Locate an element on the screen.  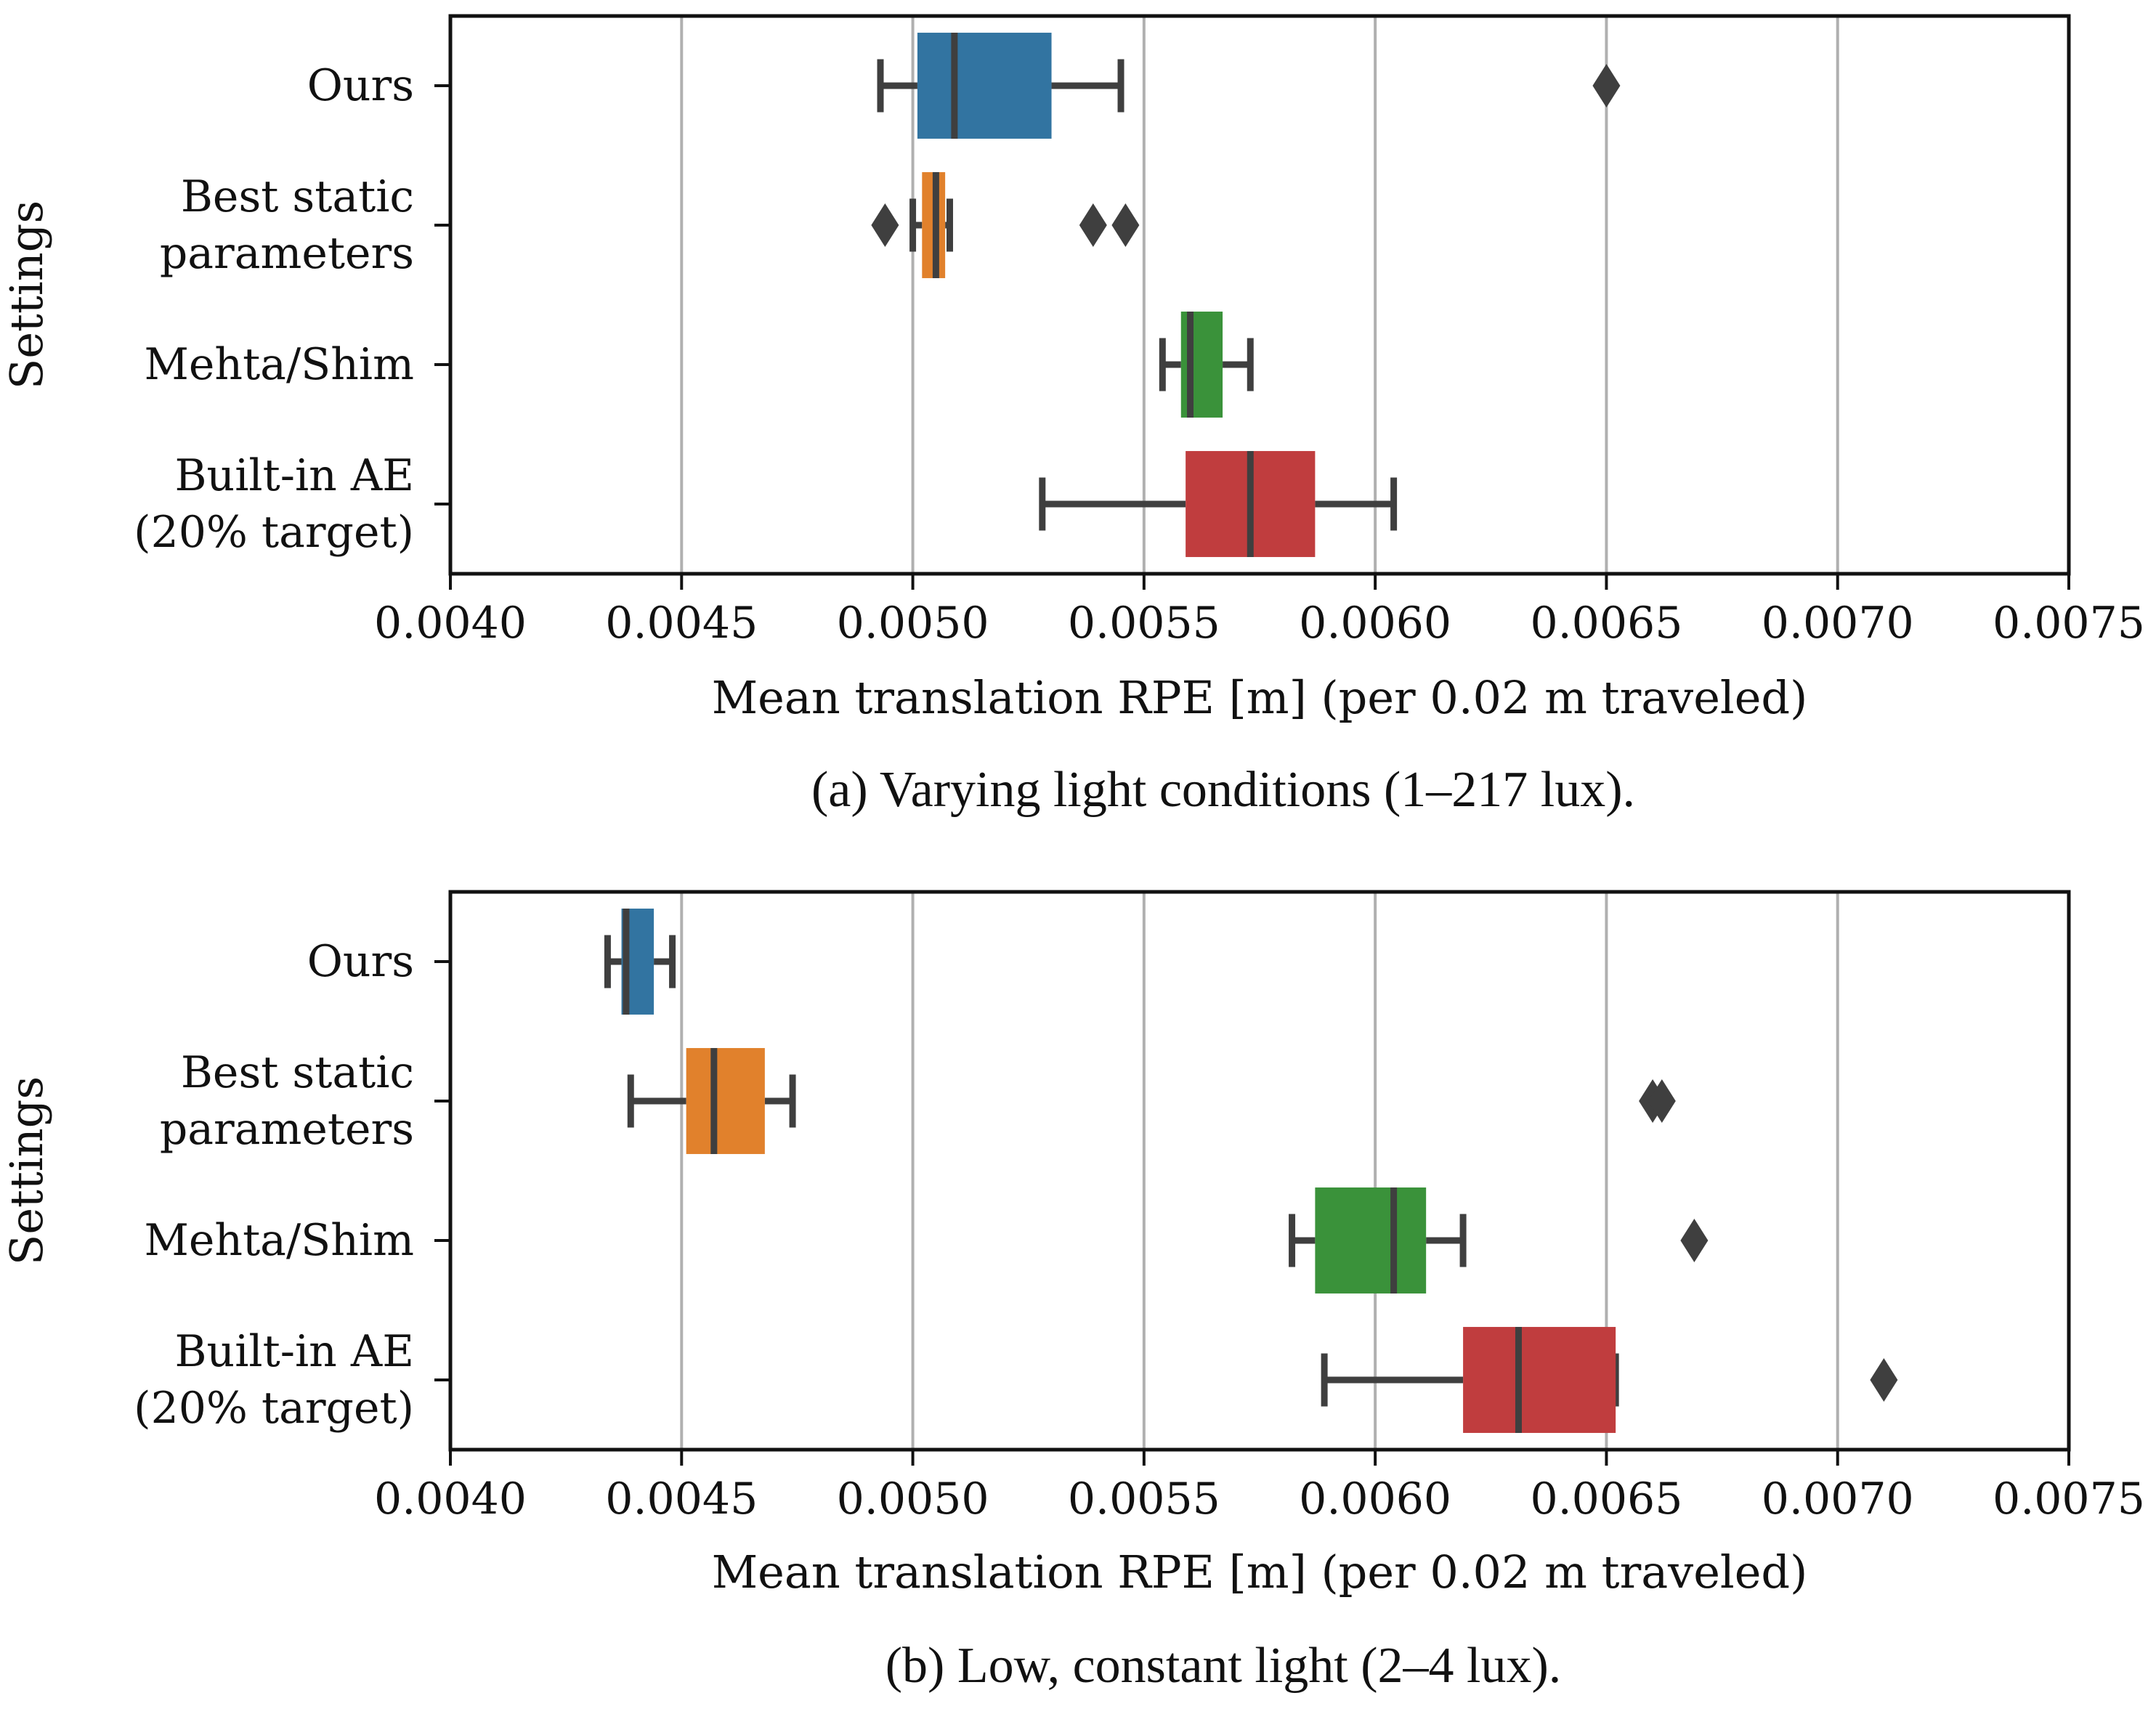
subfigure-caption: (b) Low, constant light (2–4 lux). is located at coordinates (1223, 1666).